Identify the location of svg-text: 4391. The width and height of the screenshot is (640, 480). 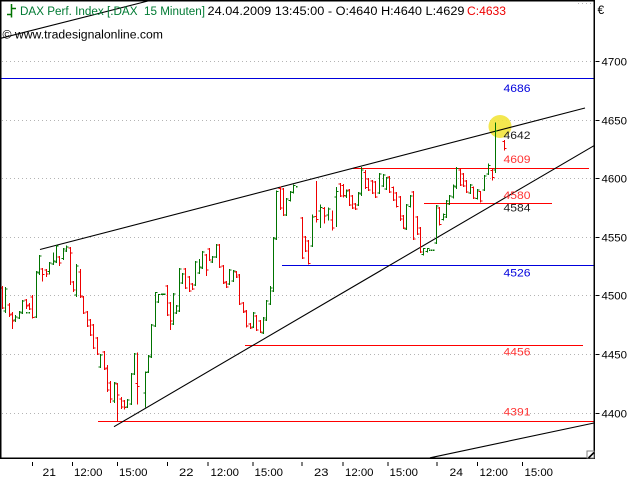
(517, 413).